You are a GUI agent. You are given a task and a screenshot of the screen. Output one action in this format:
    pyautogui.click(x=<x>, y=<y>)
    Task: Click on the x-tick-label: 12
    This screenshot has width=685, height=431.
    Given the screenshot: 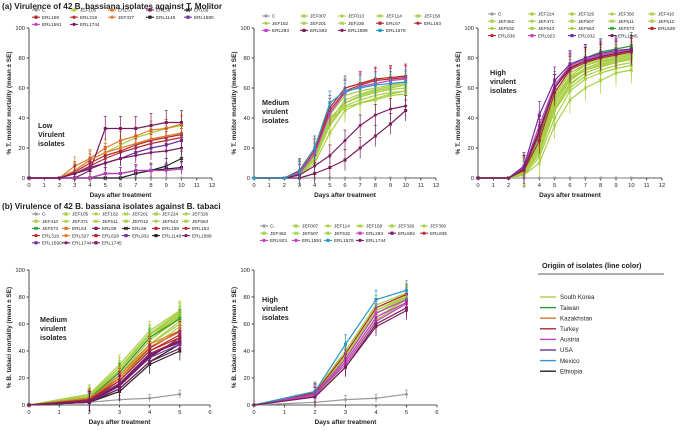 What is the action you would take?
    pyautogui.click(x=662, y=186)
    